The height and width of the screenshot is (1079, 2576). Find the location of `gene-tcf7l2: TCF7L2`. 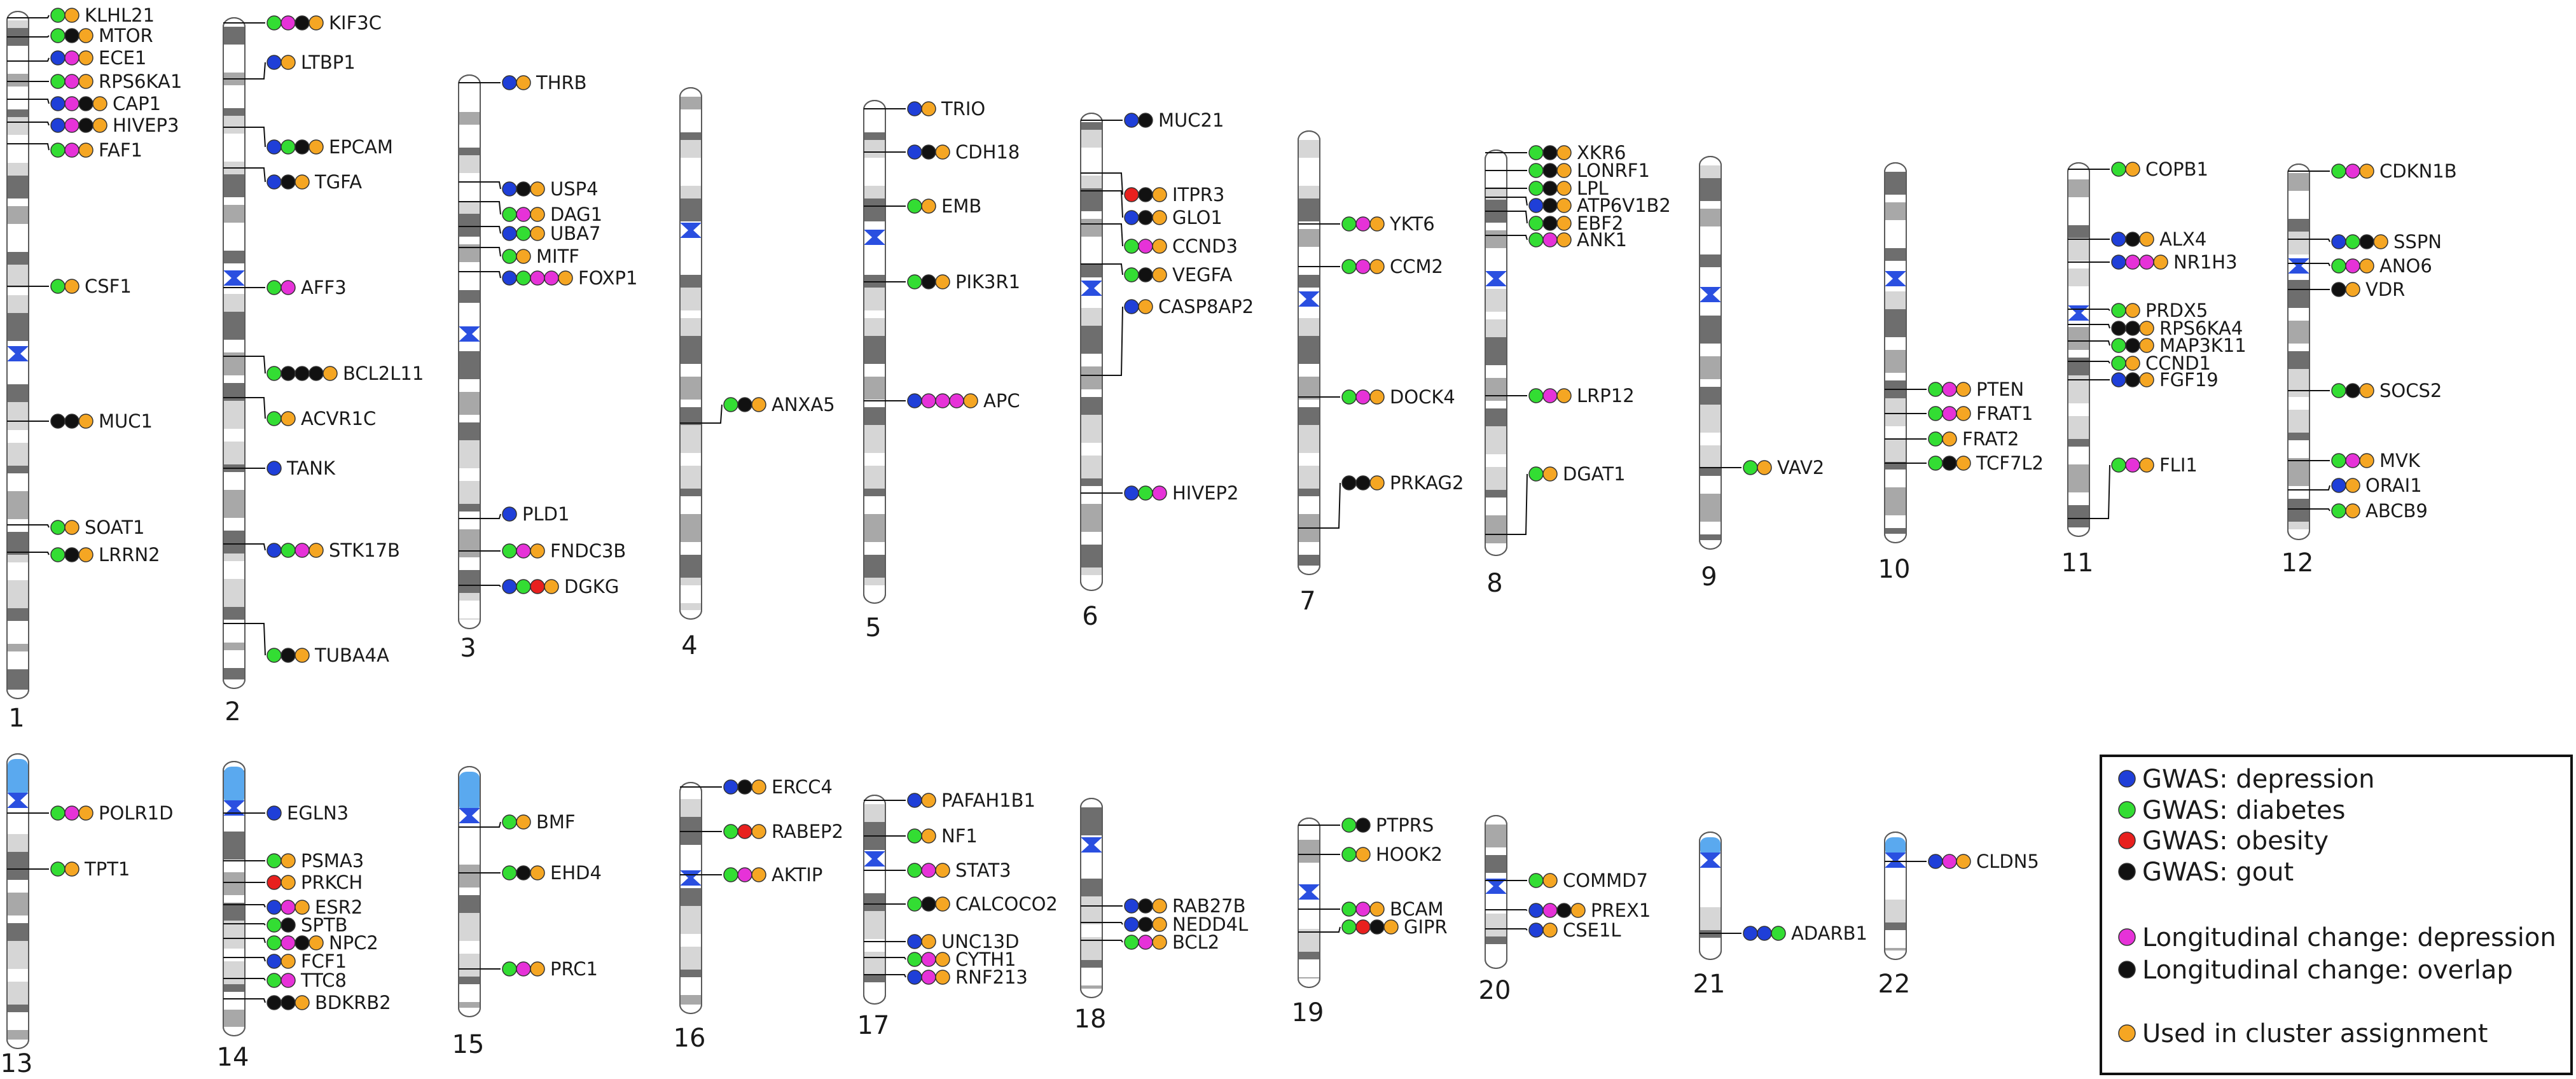

gene-tcf7l2: TCF7L2 is located at coordinates (1964, 463).